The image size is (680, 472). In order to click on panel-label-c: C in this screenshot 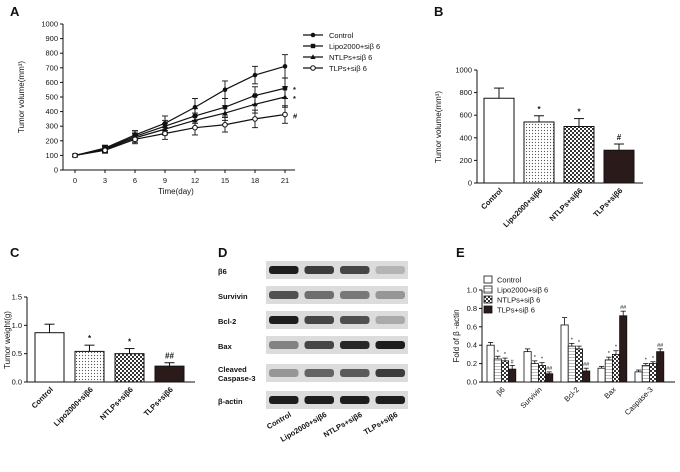, I will do `click(15, 252)`.